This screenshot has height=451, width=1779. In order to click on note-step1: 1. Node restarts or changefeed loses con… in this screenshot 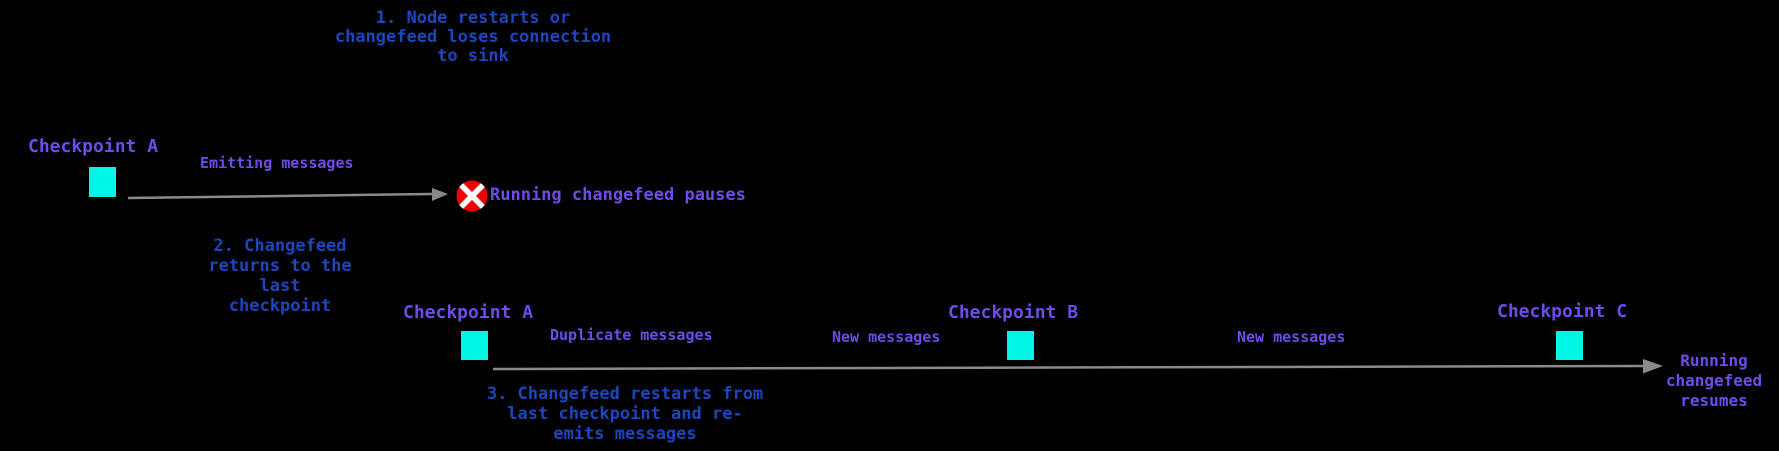, I will do `click(473, 37)`.